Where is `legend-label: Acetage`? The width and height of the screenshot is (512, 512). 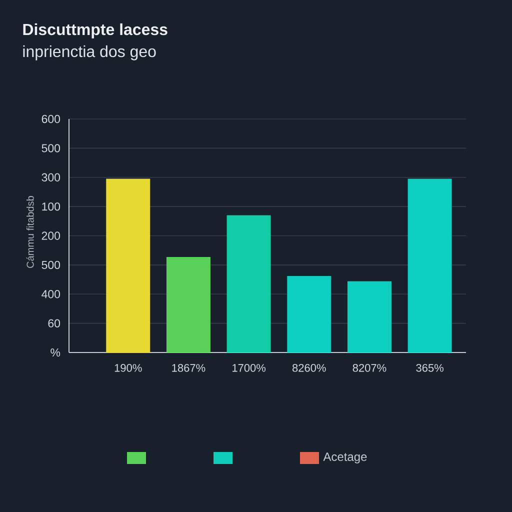
legend-label: Acetage is located at coordinates (345, 458).